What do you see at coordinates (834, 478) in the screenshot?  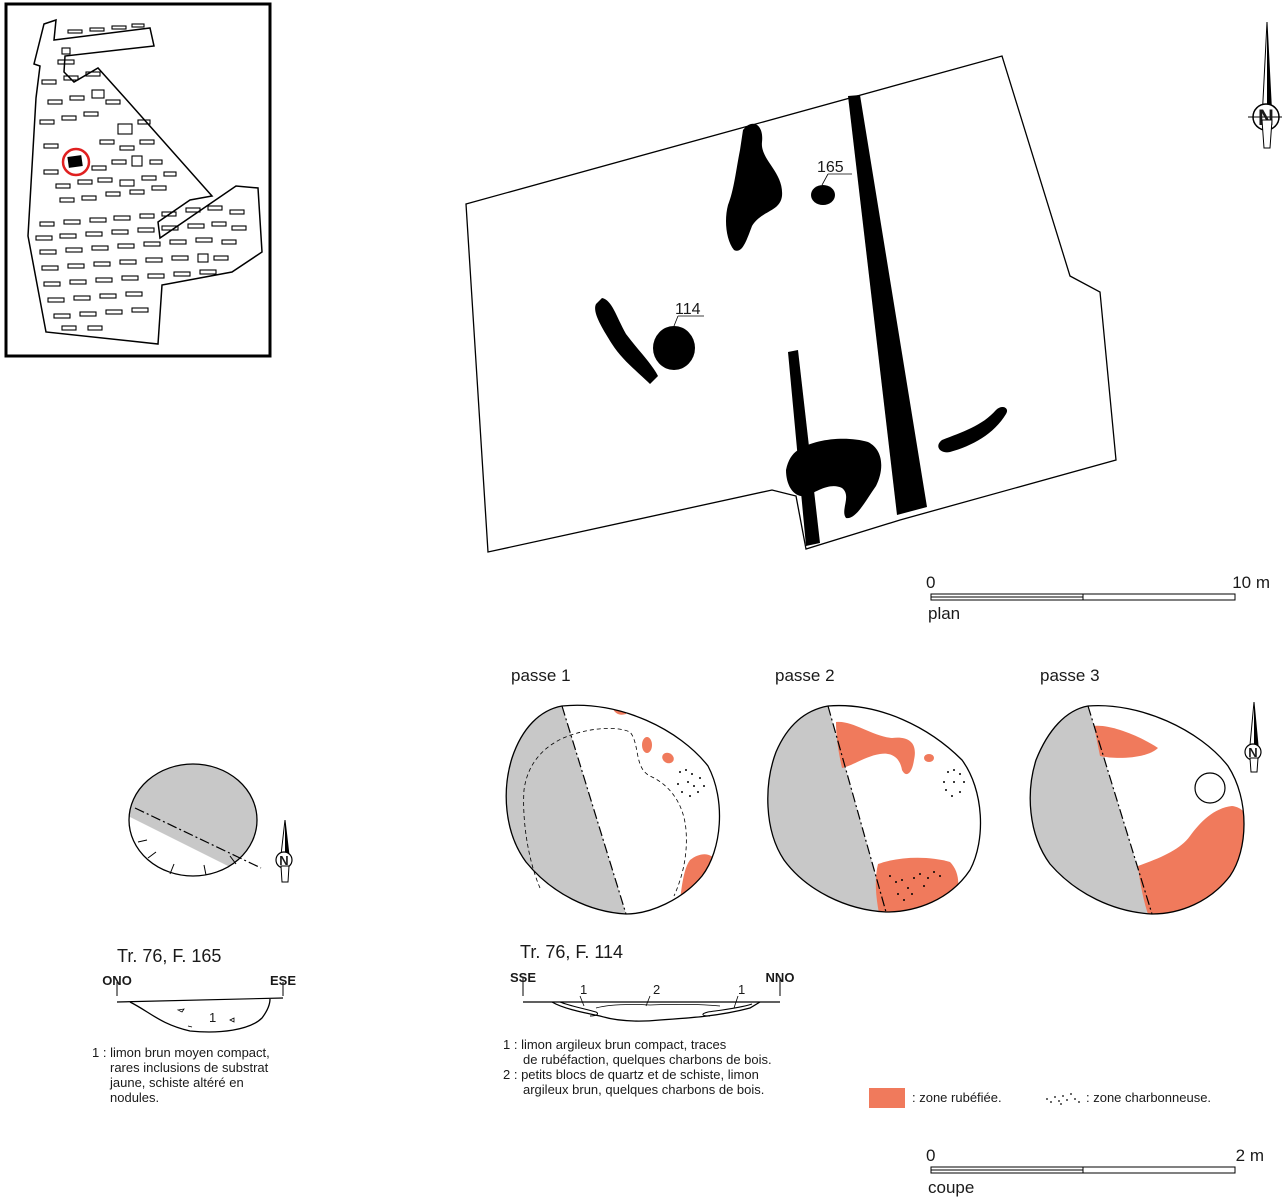 I see `pit-south` at bounding box center [834, 478].